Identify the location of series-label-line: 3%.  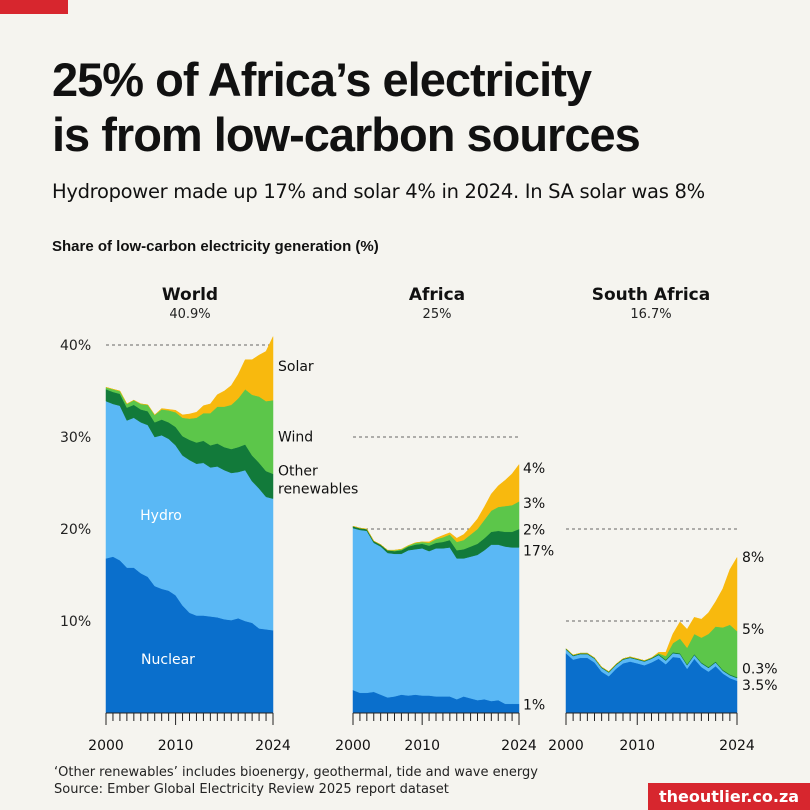
(534, 504).